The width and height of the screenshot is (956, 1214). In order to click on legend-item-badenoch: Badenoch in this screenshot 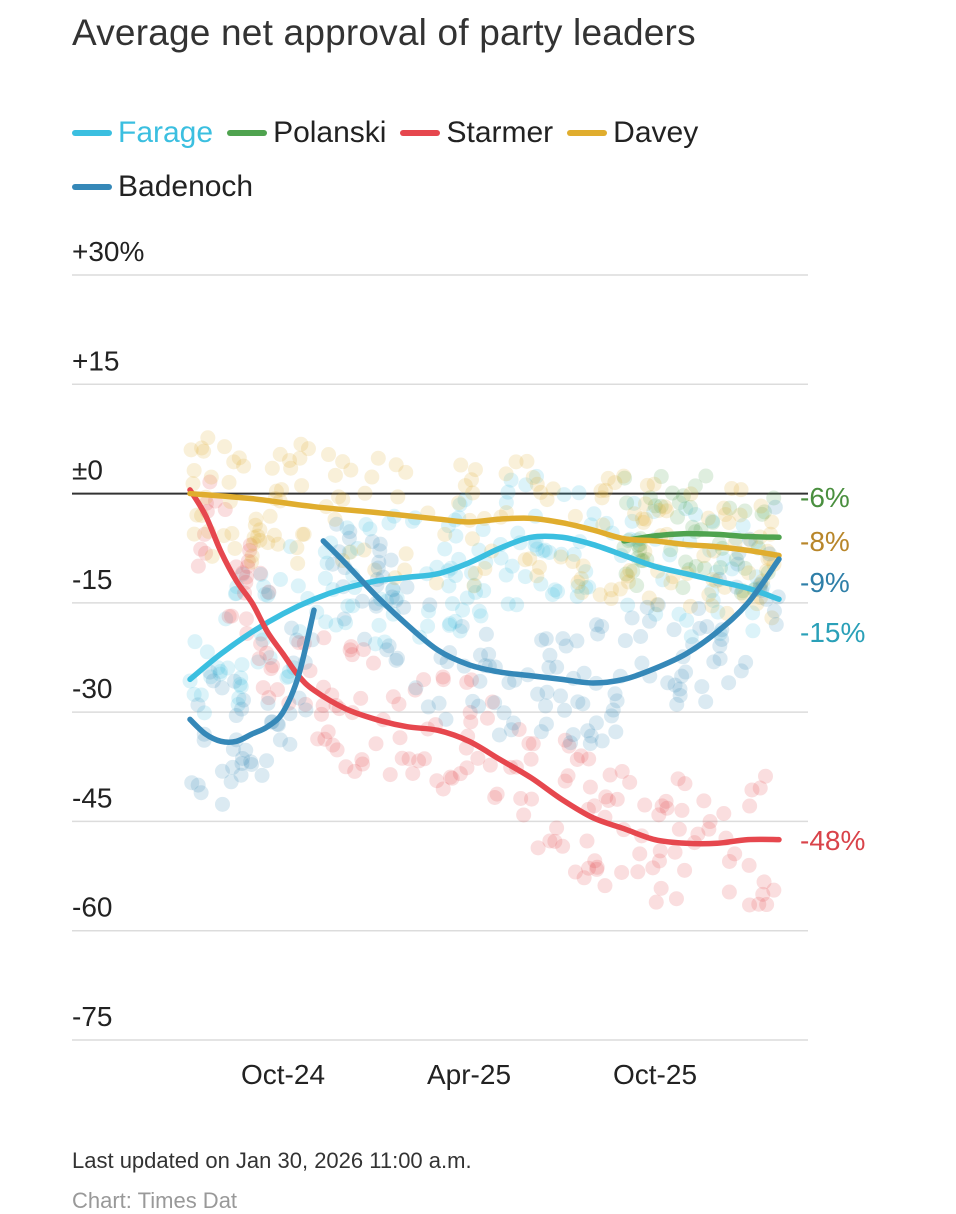, I will do `click(162, 187)`.